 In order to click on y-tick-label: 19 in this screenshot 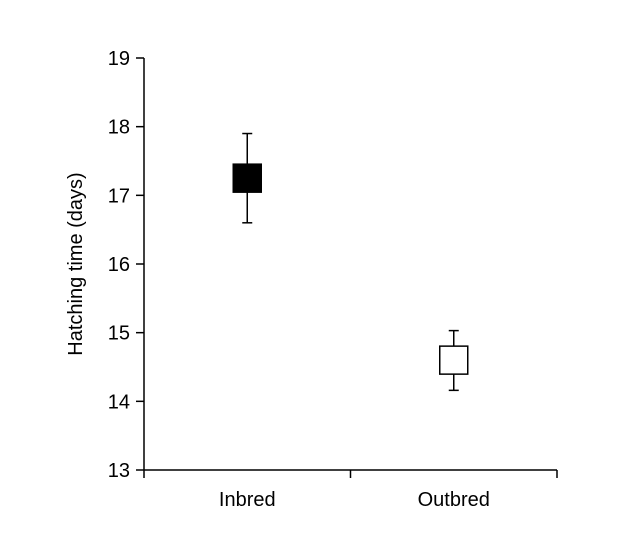, I will do `click(119, 59)`.